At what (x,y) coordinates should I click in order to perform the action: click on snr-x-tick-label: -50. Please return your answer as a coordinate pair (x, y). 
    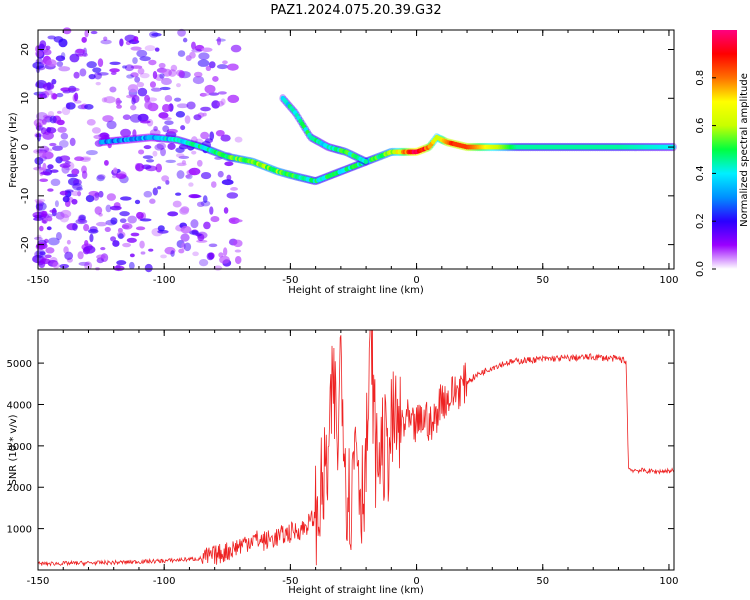
    Looking at the image, I should click on (290, 581).